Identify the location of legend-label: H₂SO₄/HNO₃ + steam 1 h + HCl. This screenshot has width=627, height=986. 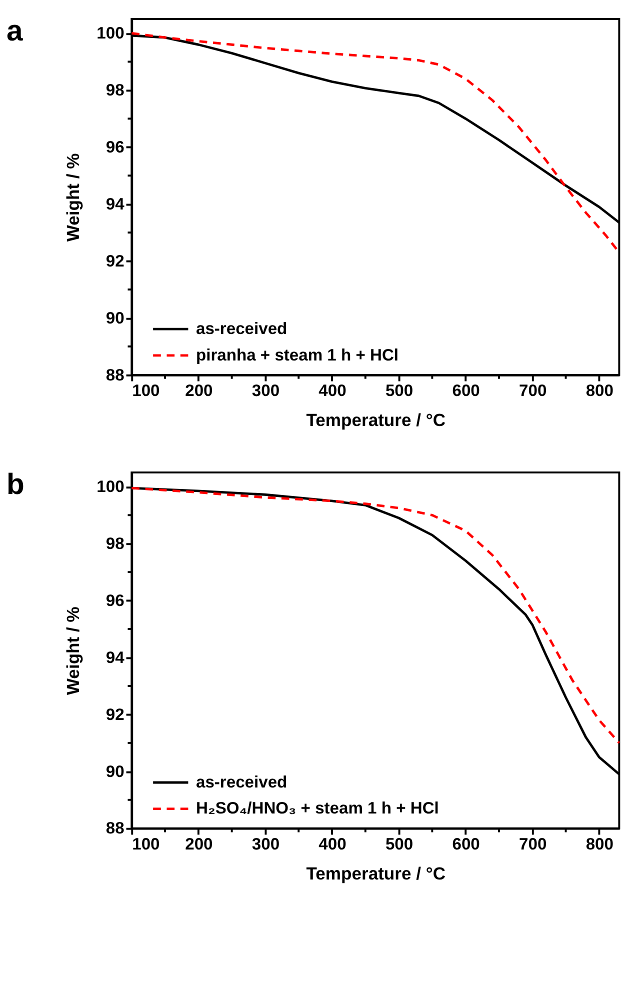
(317, 808).